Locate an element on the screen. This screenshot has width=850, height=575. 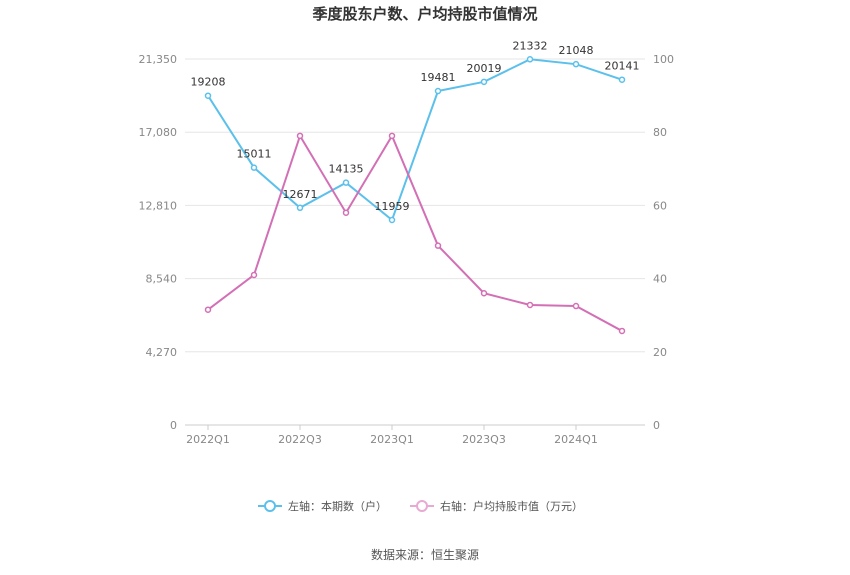
y-left-tick-label: 8,540 is located at coordinates (162, 279).